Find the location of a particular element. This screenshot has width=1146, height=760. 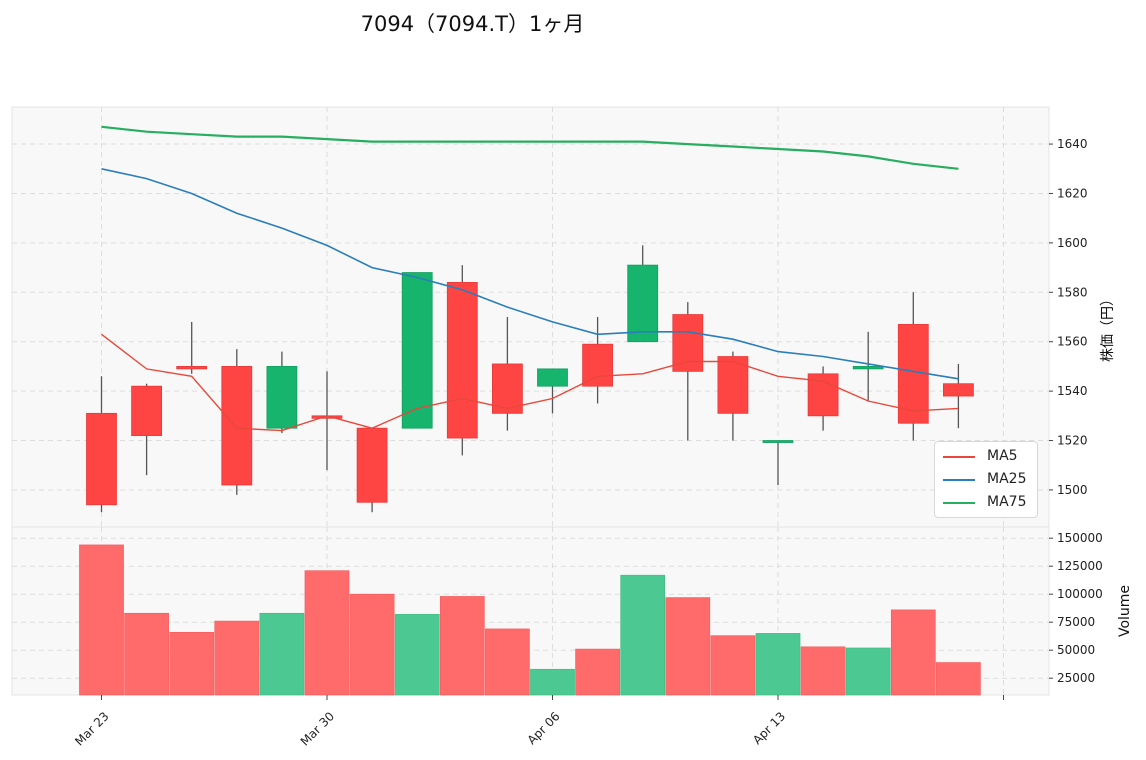

price-tick-label: 1640 is located at coordinates (1072, 144).